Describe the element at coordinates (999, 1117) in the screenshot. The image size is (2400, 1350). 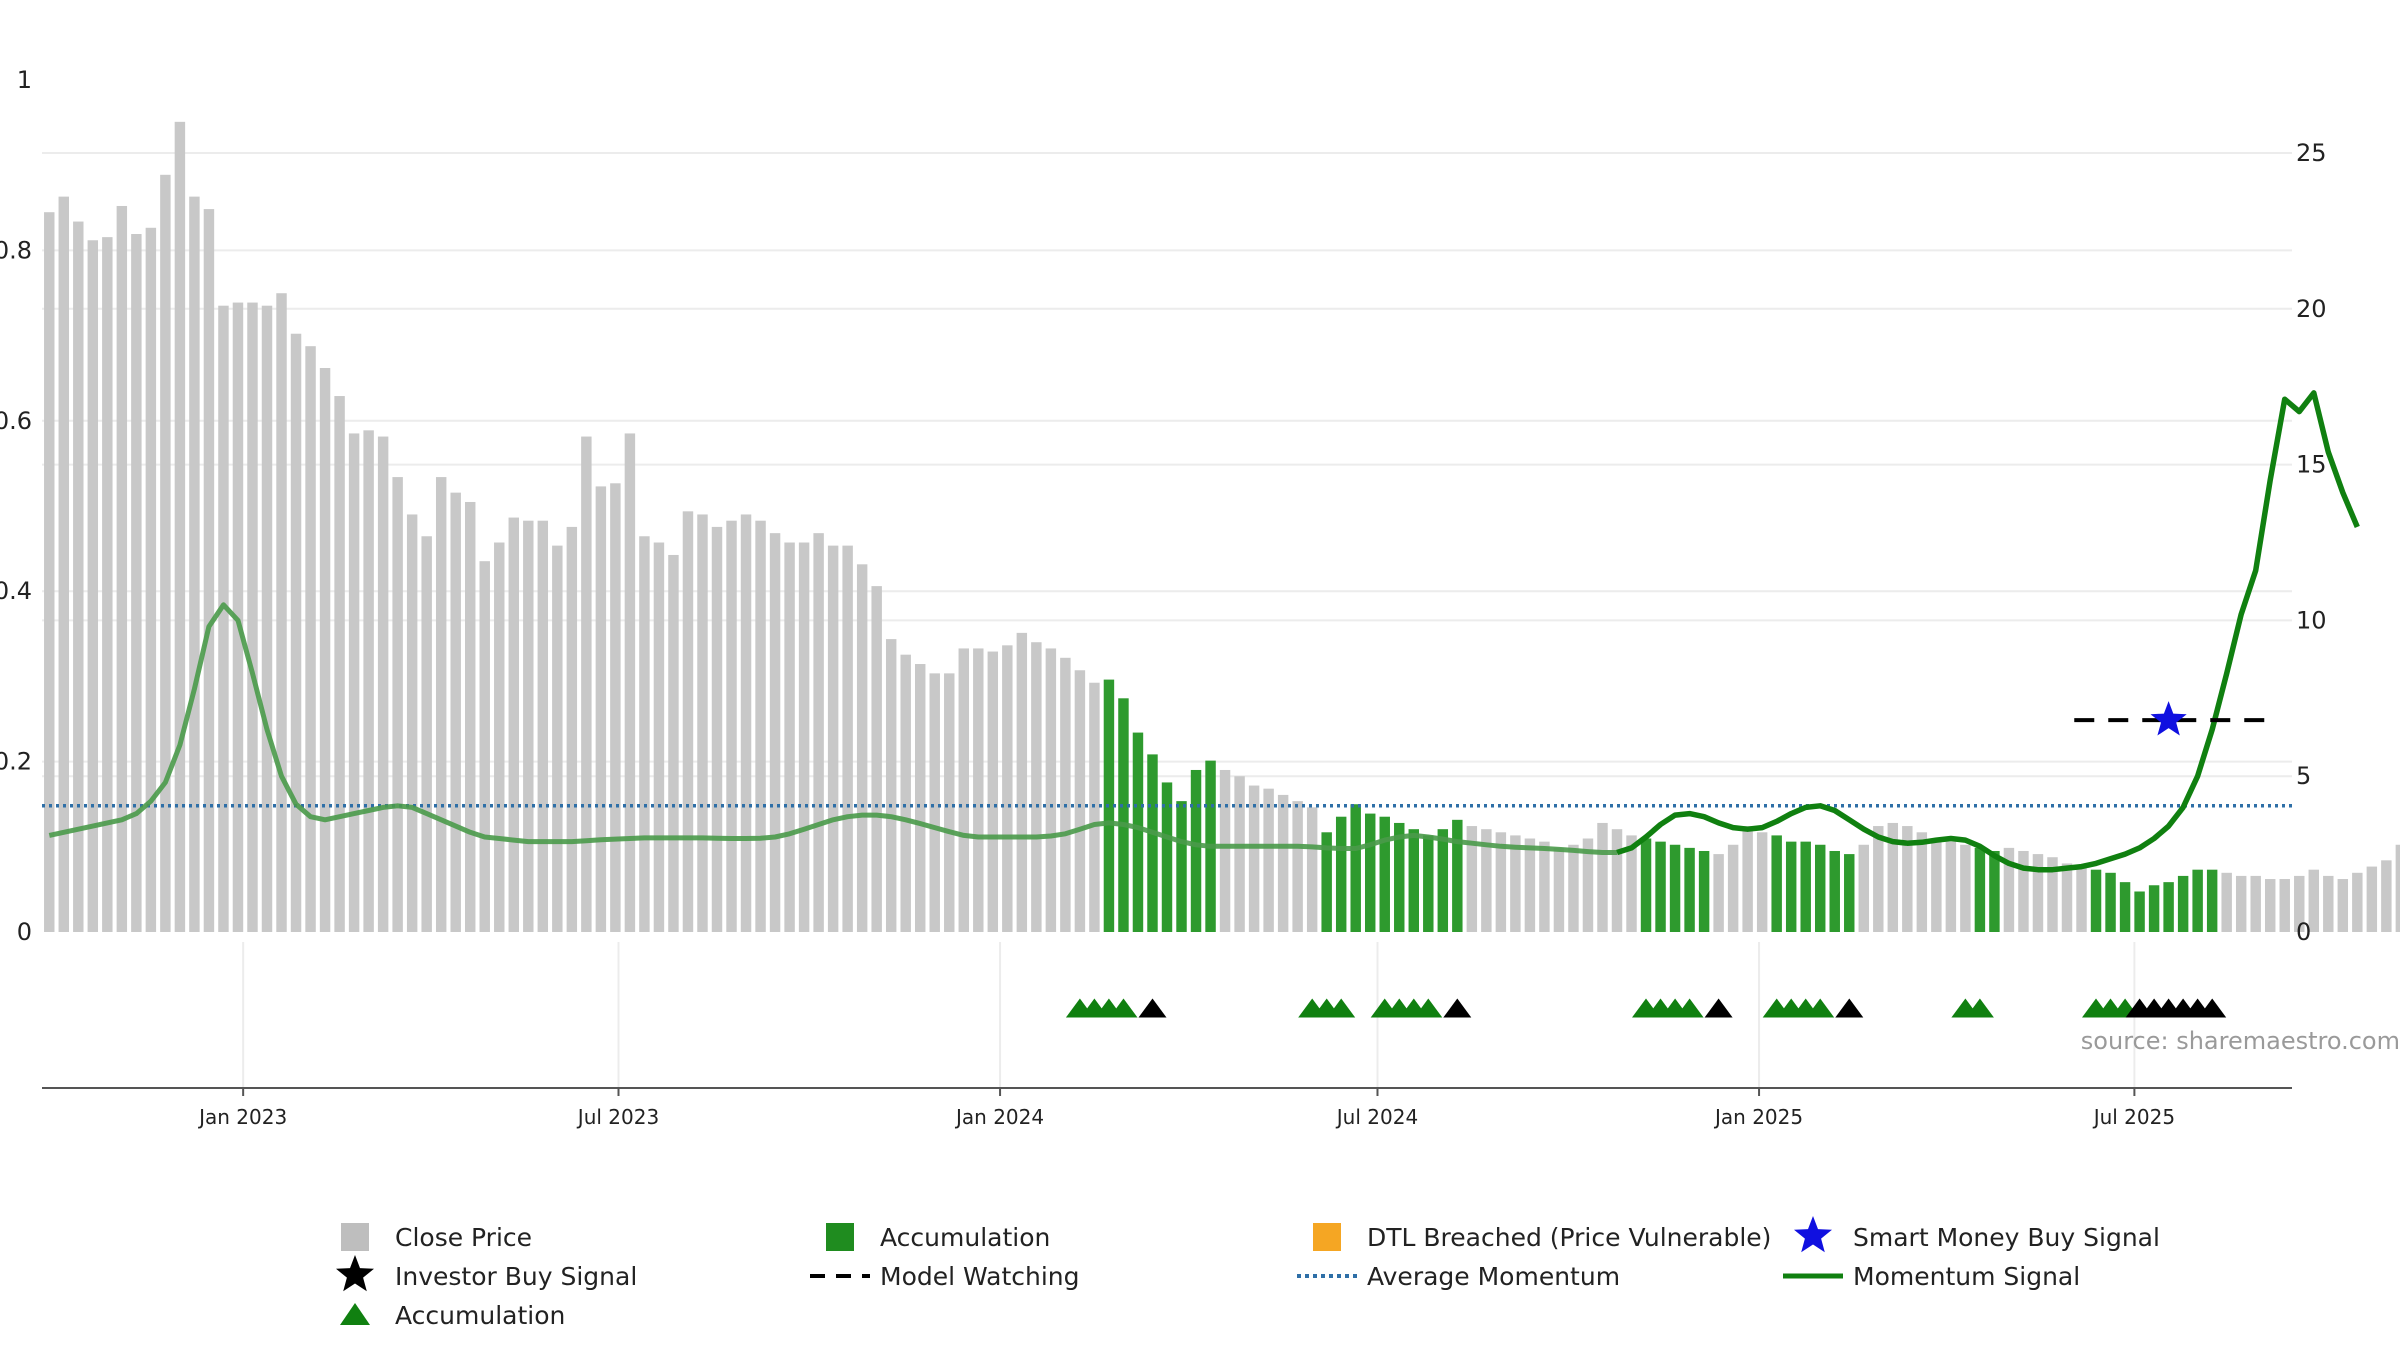
I see `x-tick-label: Jan 2024` at that location.